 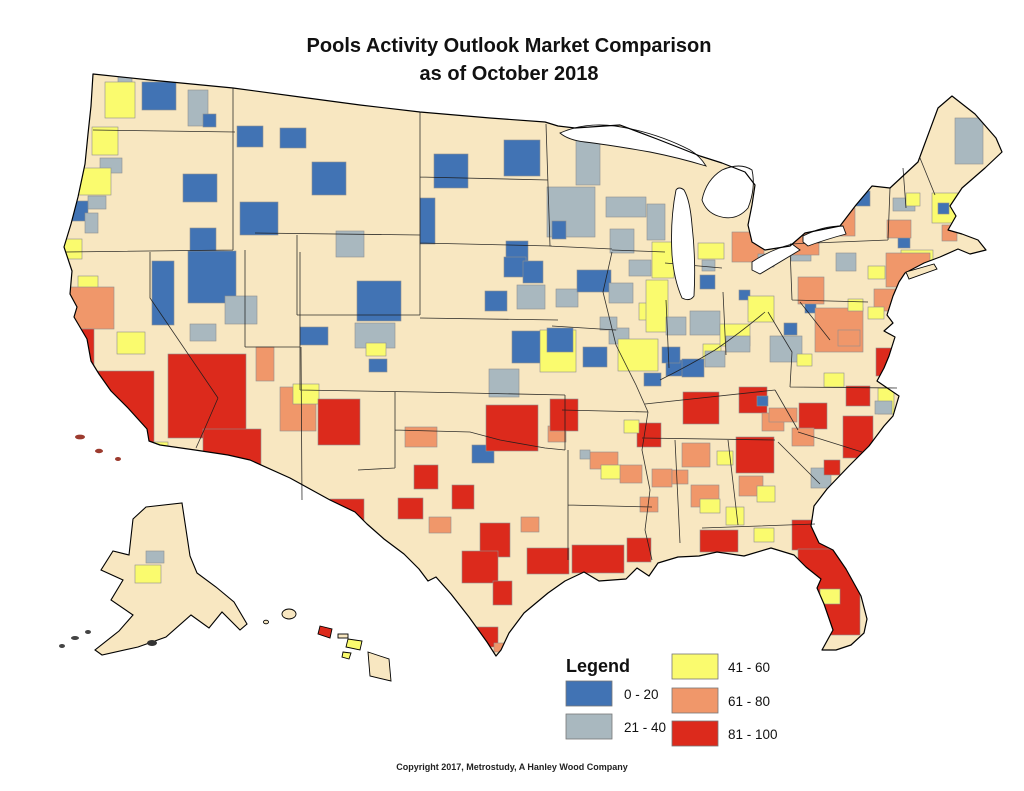 What do you see at coordinates (325, 632) in the screenshot?
I see `hawaii-island-oahu` at bounding box center [325, 632].